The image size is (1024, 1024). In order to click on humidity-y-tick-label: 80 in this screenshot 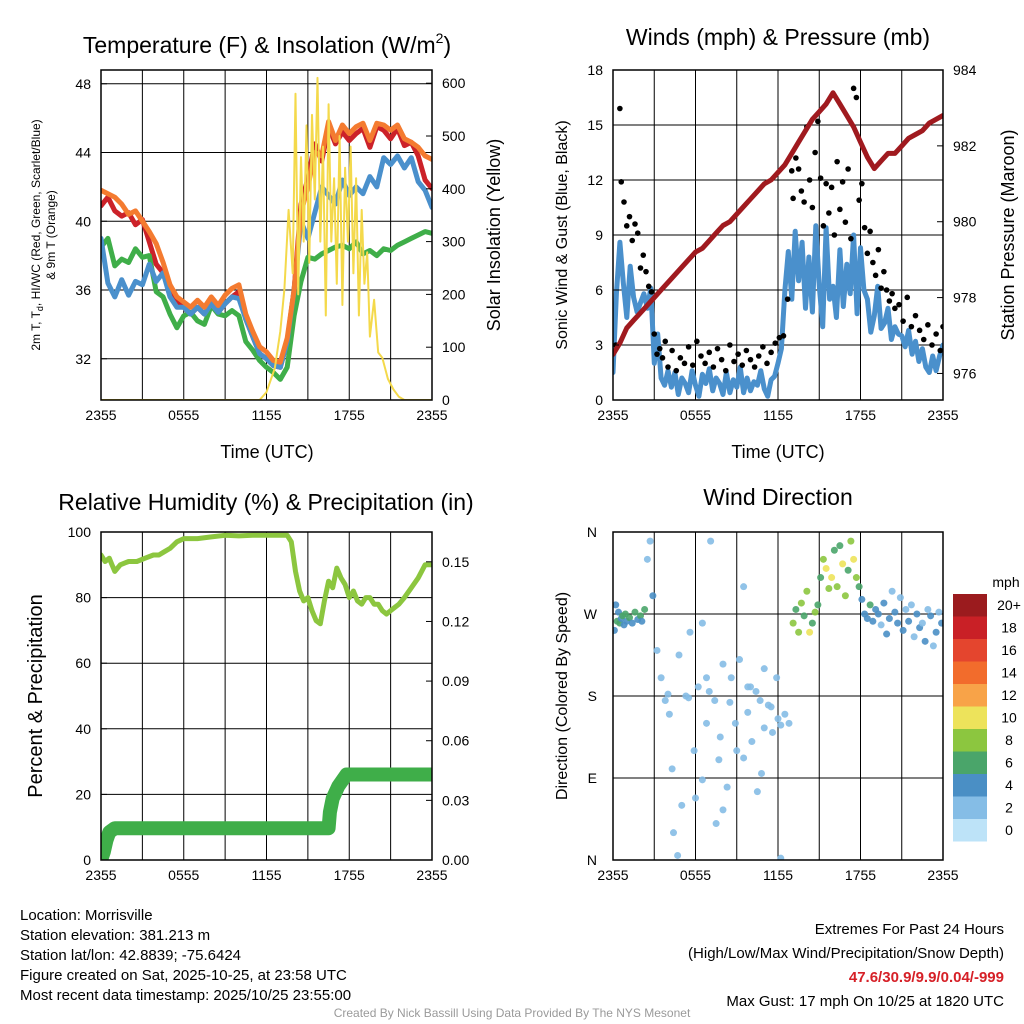, I will do `click(83, 598)`.